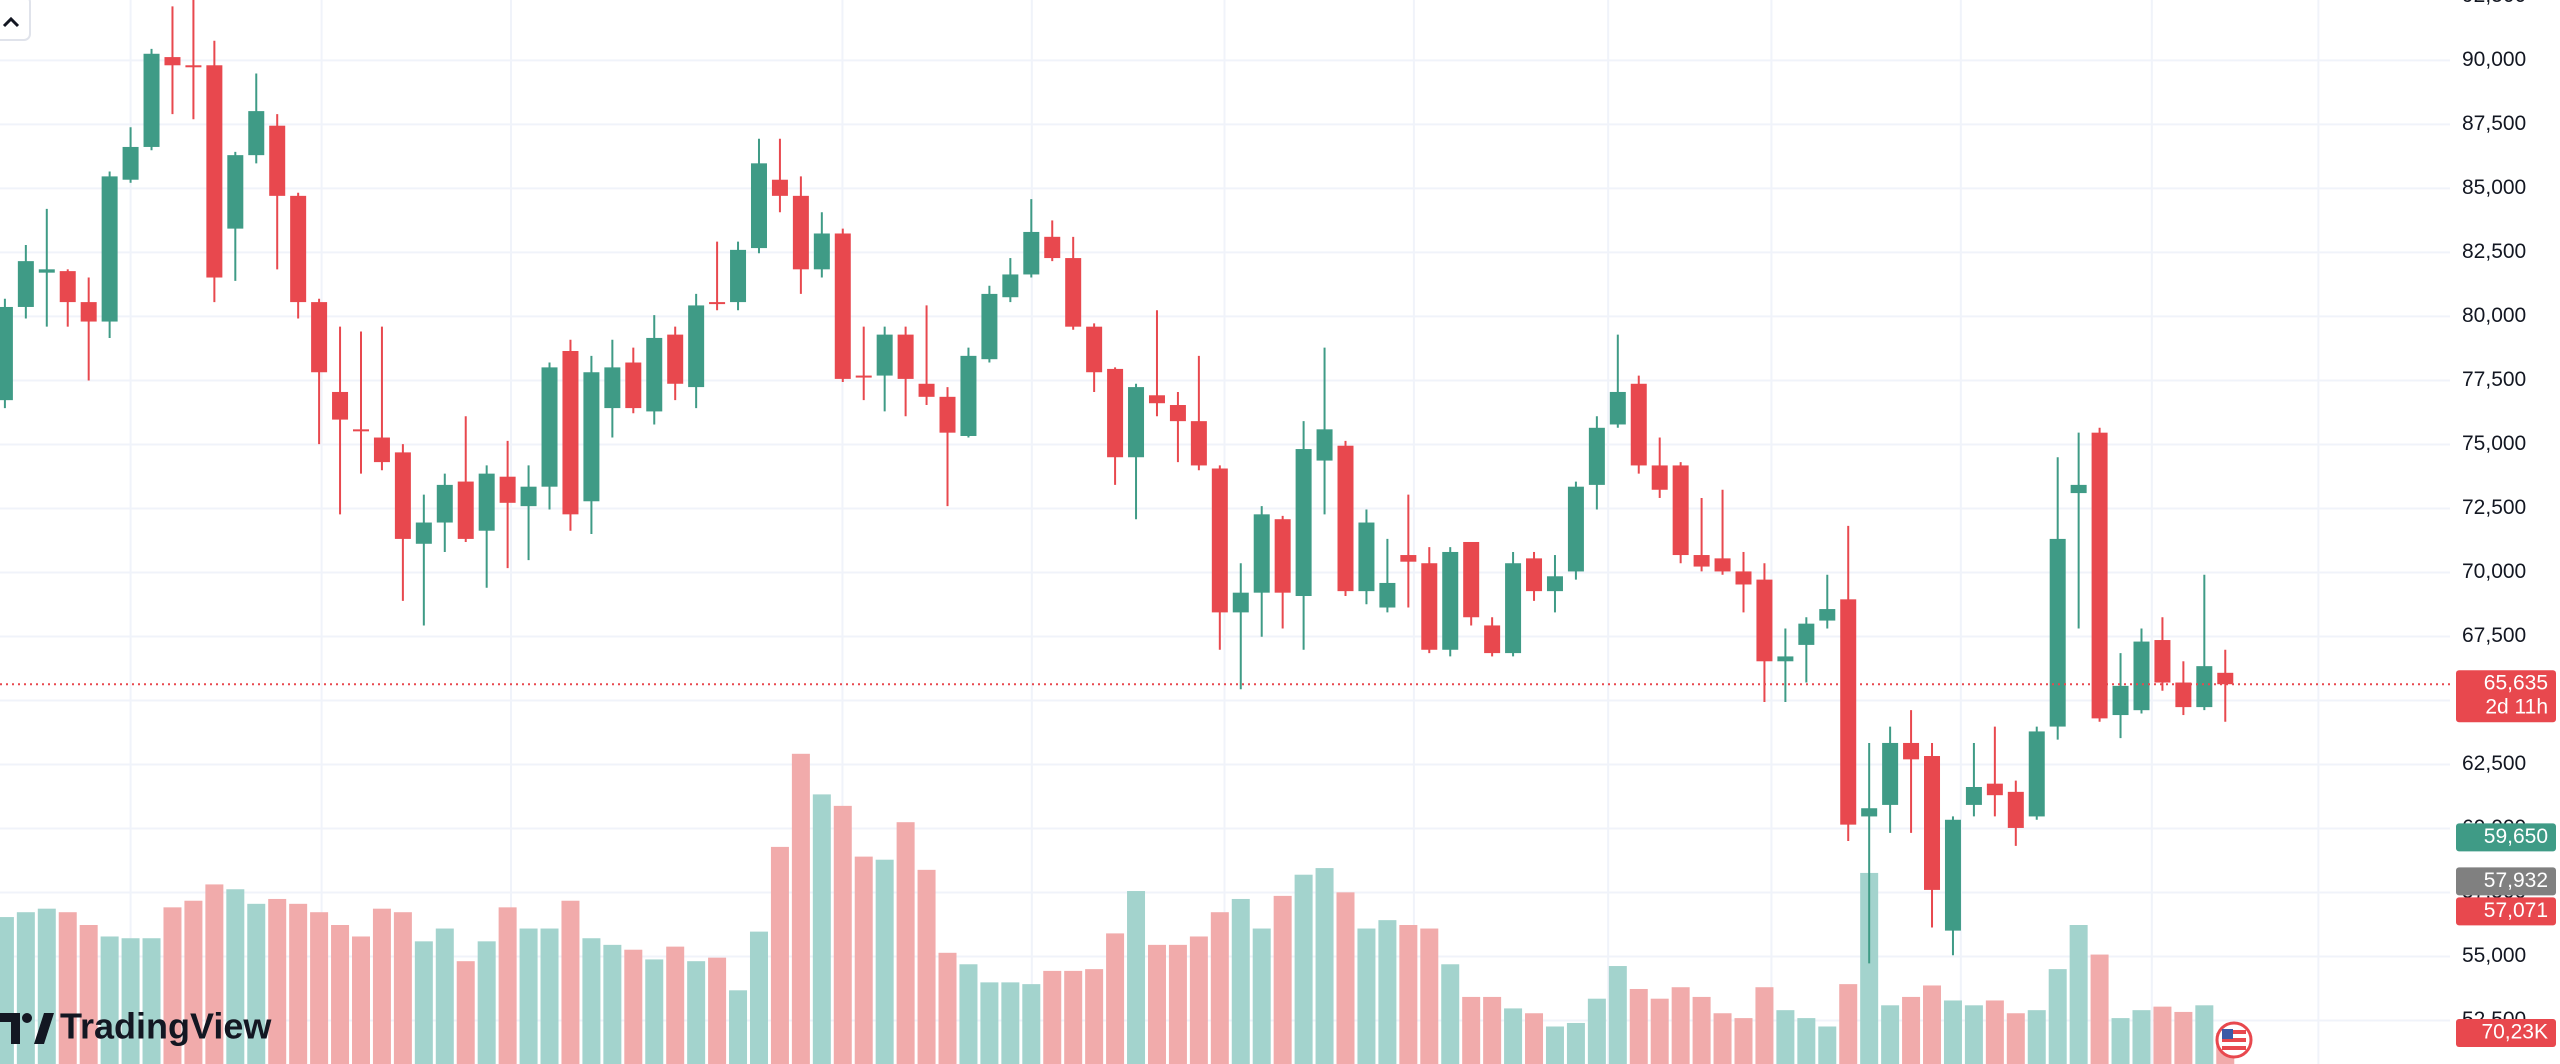 The width and height of the screenshot is (2560, 1064). I want to click on y-tick-label: 55,000, so click(2494, 955).